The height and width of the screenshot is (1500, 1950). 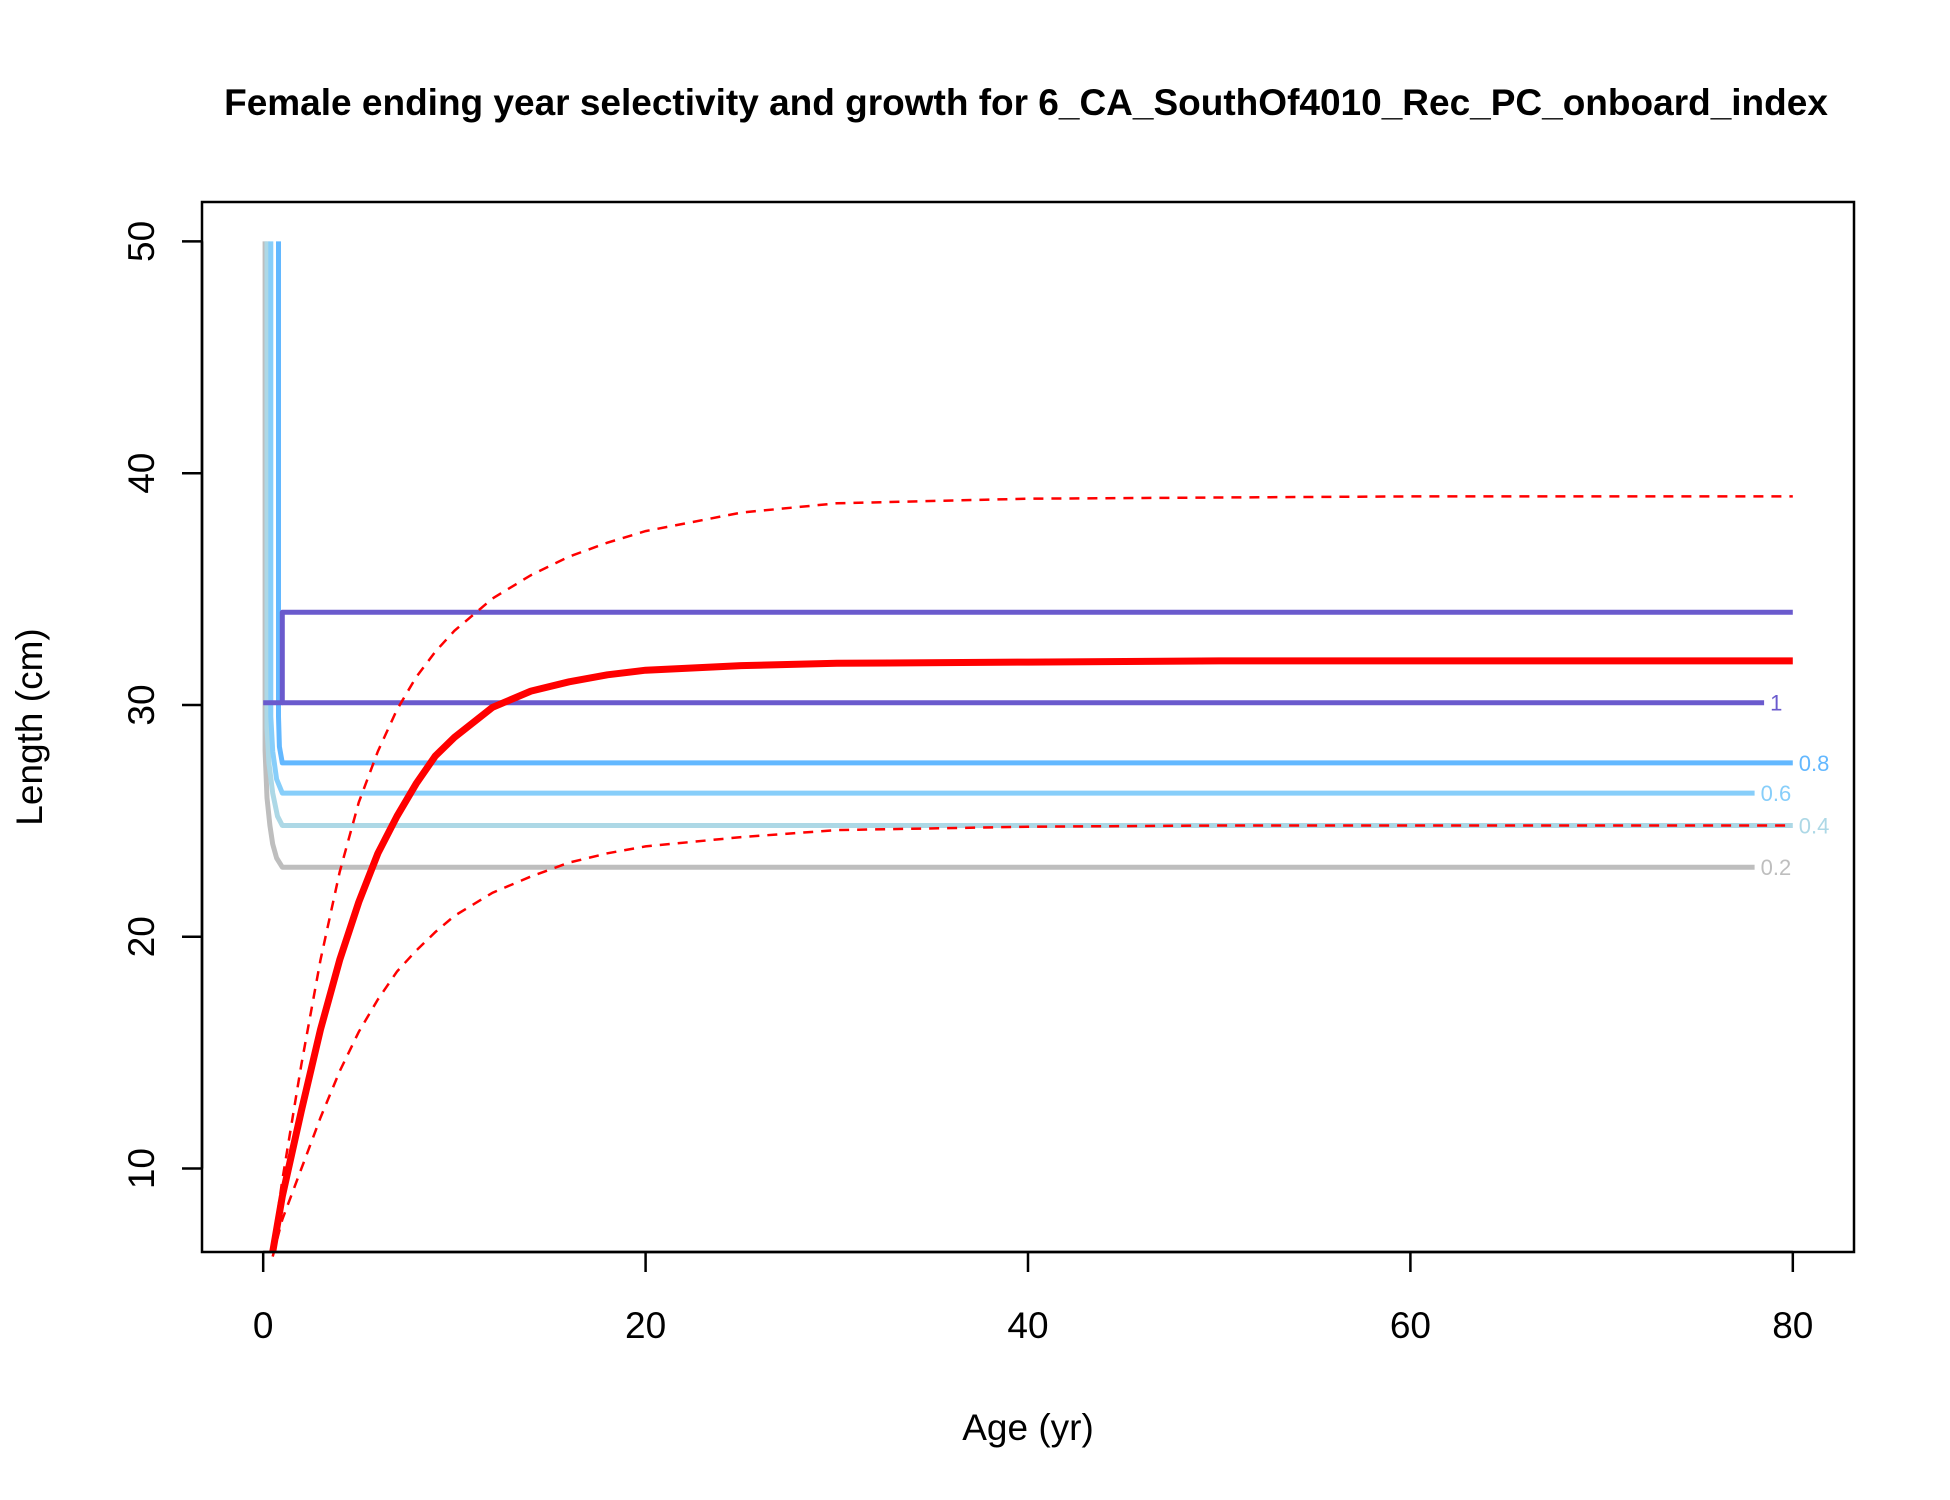 I want to click on contour-label: 0.4, so click(x=1814, y=826).